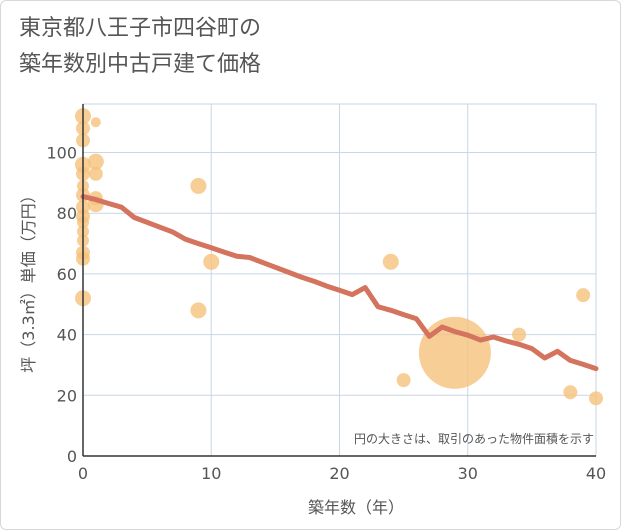 Image resolution: width=621 pixels, height=530 pixels. I want to click on y-tick-label: 80, so click(67, 213).